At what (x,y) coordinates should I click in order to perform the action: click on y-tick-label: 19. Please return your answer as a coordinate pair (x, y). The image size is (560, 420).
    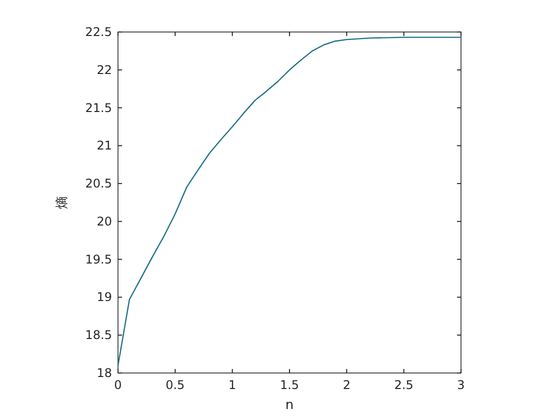
    Looking at the image, I should click on (104, 297).